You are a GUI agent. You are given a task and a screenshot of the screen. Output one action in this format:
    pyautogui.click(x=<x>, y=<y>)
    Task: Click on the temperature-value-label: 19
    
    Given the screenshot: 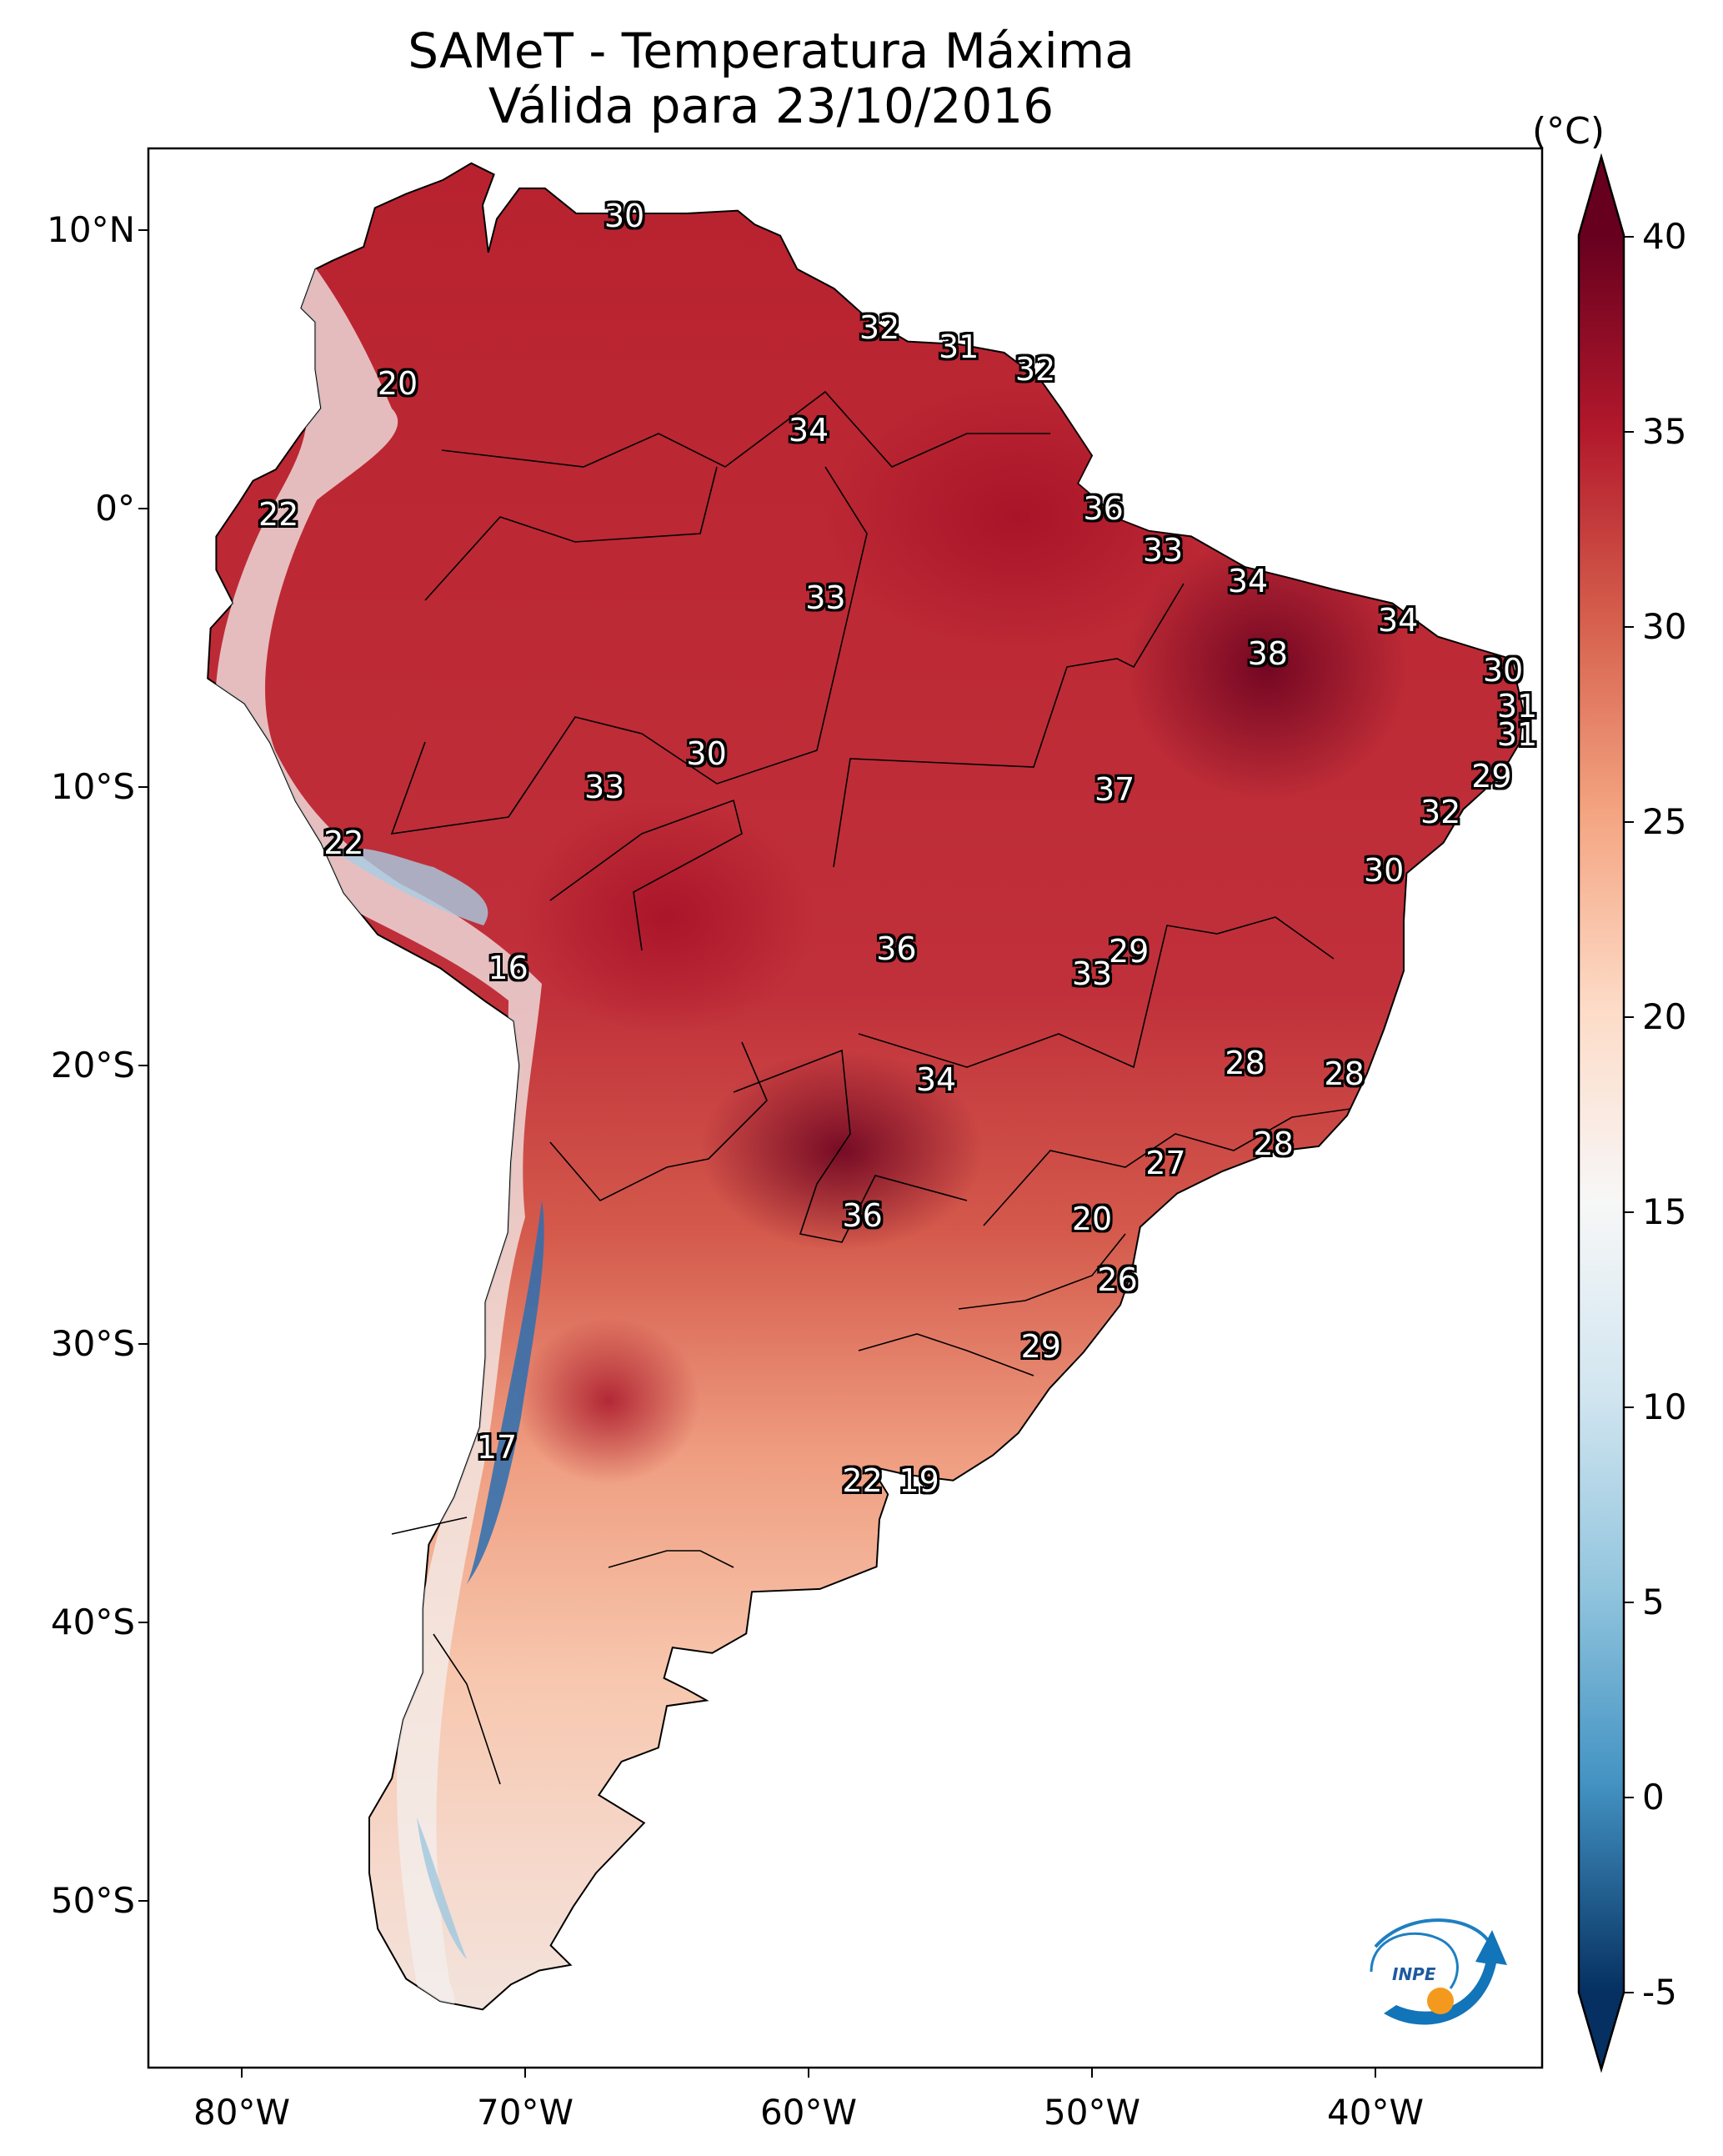 What is the action you would take?
    pyautogui.click(x=919, y=1480)
    